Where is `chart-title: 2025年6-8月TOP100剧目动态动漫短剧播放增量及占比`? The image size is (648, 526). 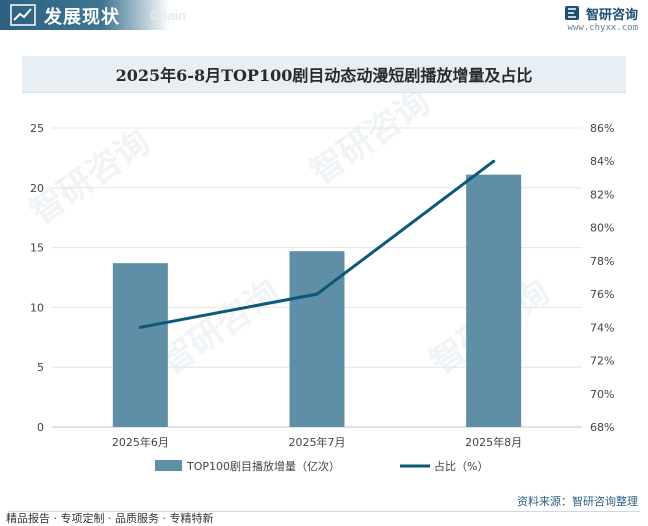 chart-title: 2025年6-8月TOP100剧目动态动漫短剧播放增量及占比 is located at coordinates (324, 75).